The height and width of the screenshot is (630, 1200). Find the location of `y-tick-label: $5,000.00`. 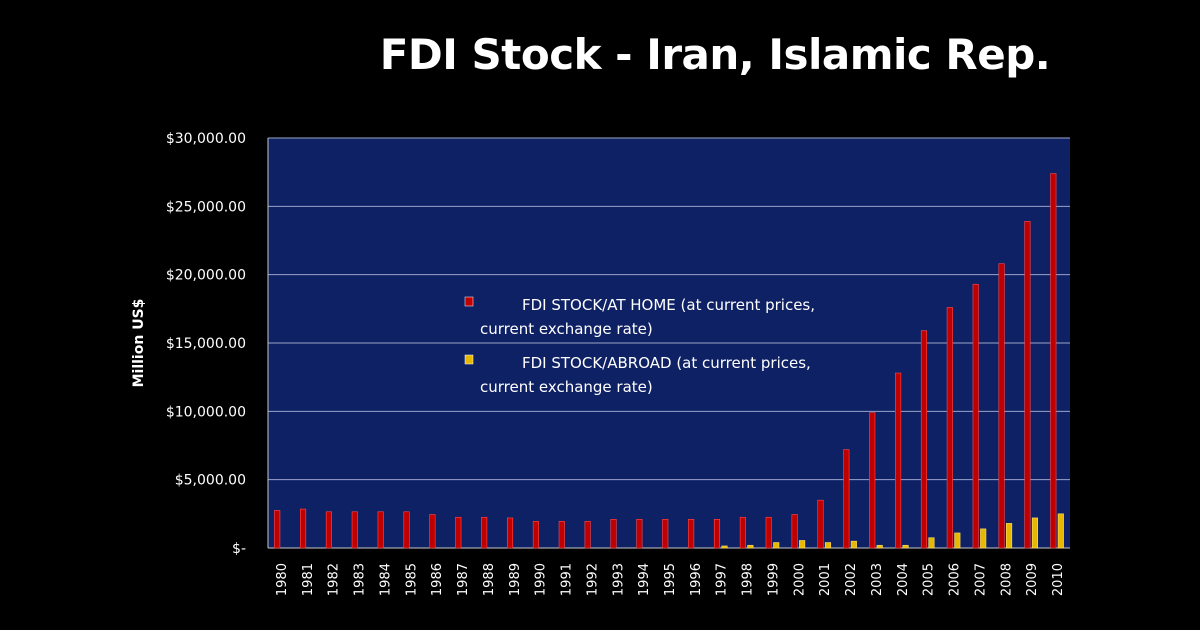

y-tick-label: $5,000.00 is located at coordinates (210, 481).